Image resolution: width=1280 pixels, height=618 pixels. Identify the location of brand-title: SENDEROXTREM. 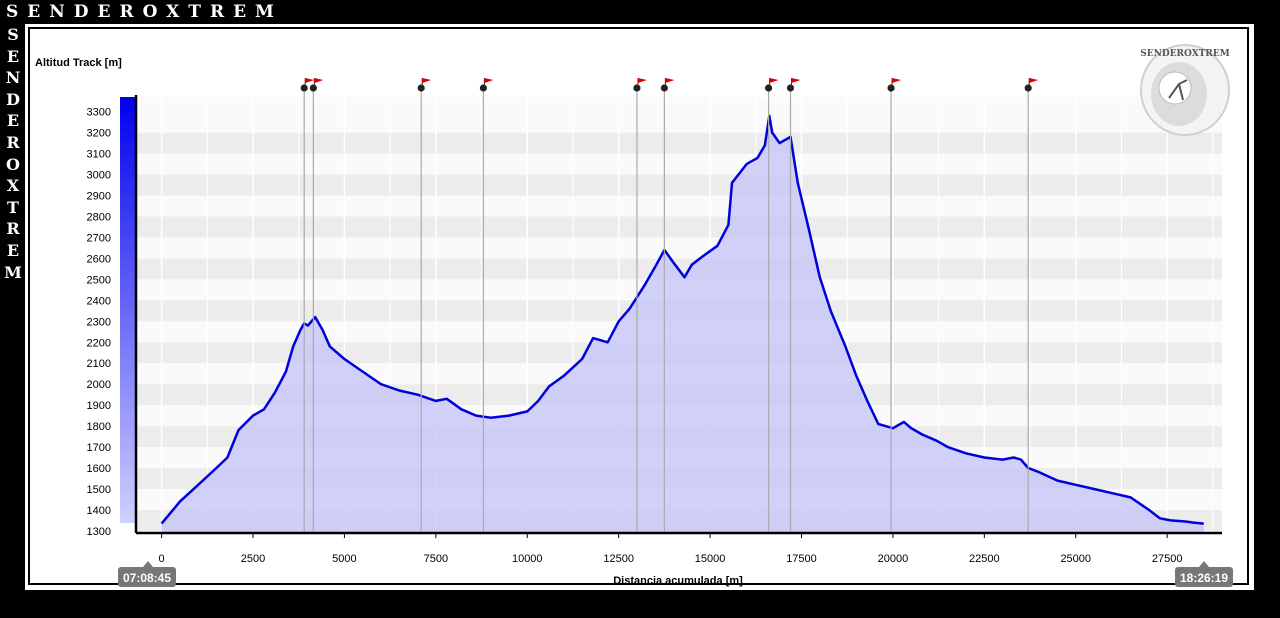
(144, 12).